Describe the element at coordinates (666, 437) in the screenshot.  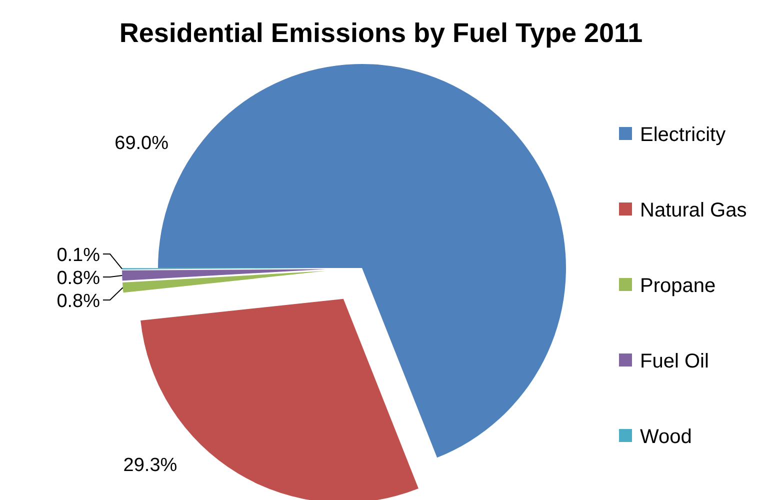
I see `legend-label: Wood` at that location.